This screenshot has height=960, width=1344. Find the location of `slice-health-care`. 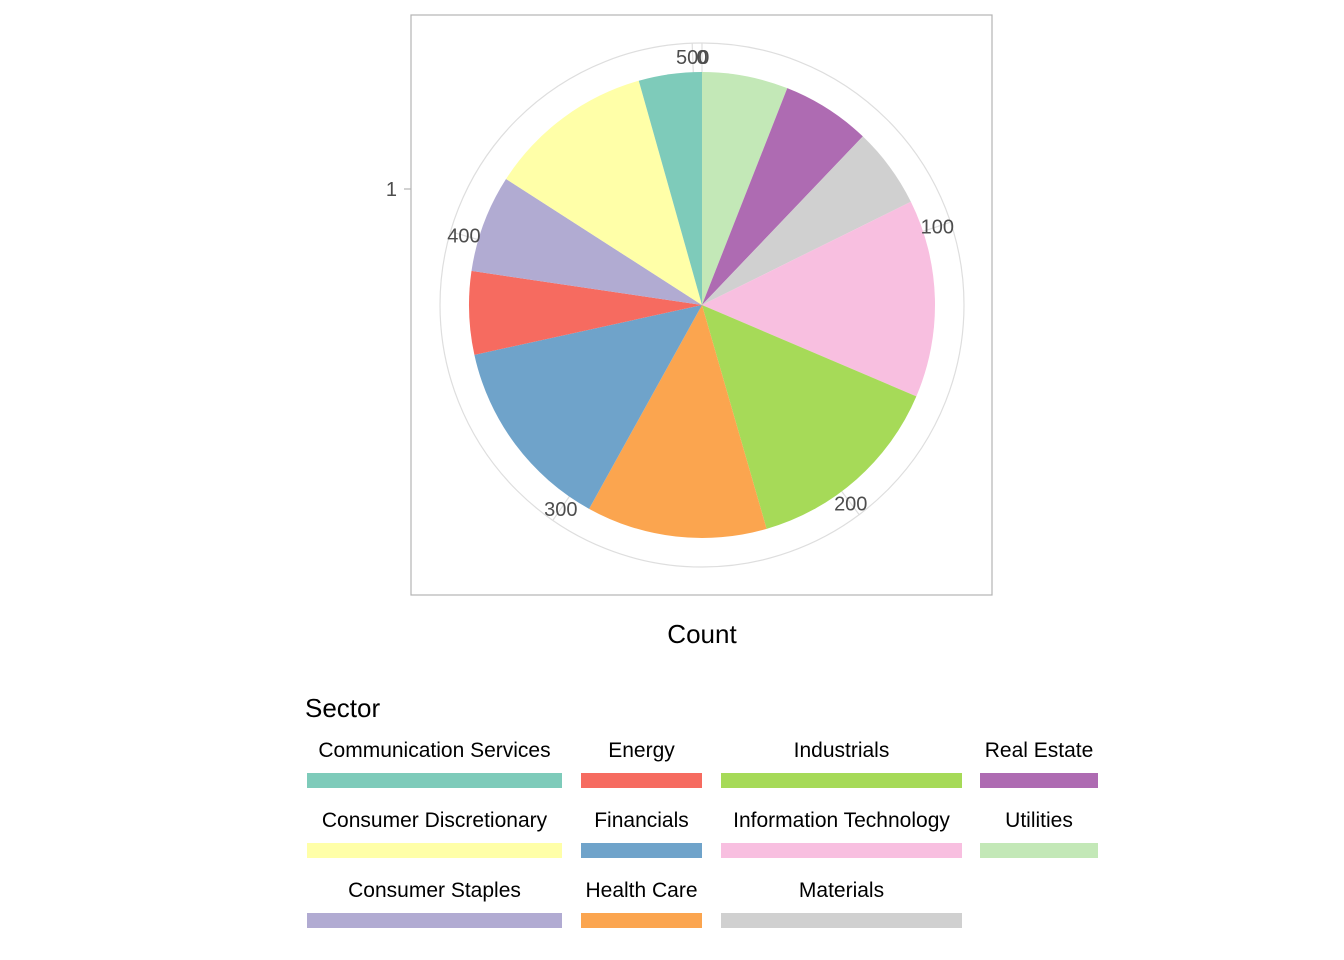

slice-health-care is located at coordinates (678, 421).